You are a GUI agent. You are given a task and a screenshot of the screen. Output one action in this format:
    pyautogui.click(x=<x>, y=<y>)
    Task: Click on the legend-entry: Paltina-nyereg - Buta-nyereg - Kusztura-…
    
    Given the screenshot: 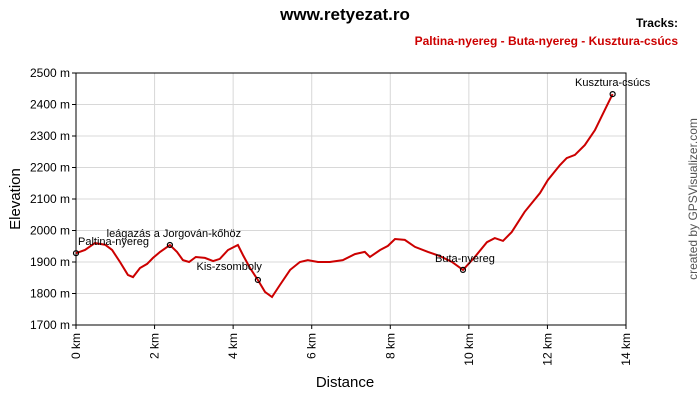 What is the action you would take?
    pyautogui.click(x=547, y=41)
    